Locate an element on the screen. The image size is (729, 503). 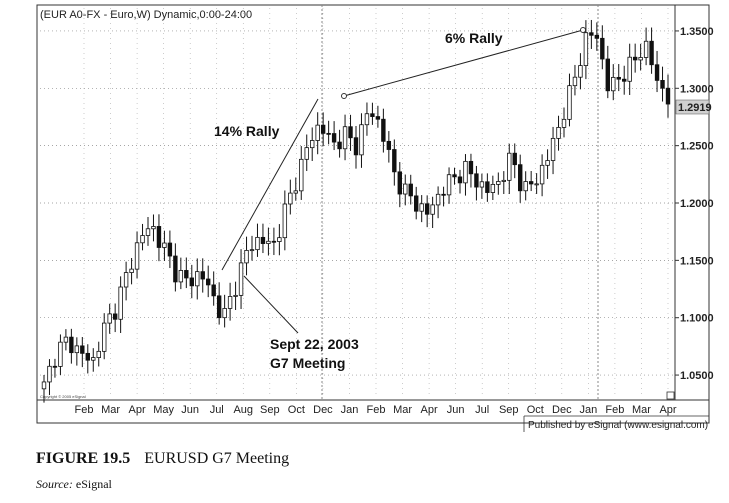
rally-14pct-label: 14% Rally is located at coordinates (247, 131).